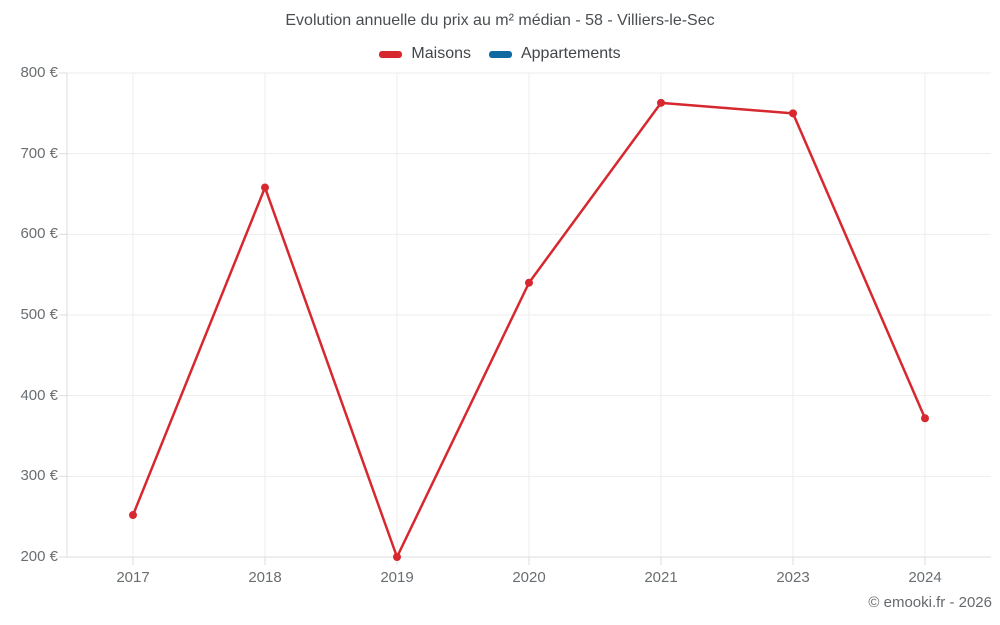 This screenshot has width=1000, height=625. Describe the element at coordinates (265, 187) in the screenshot. I see `data-point-2018` at that location.